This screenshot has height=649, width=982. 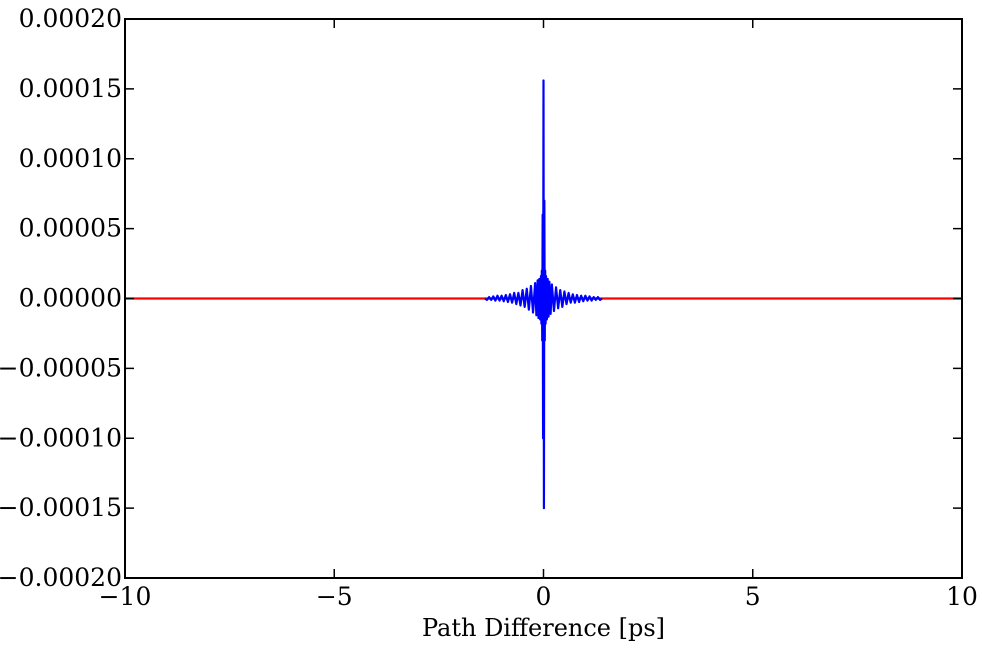 What do you see at coordinates (70, 228) in the screenshot?
I see `y-tick-label: 0.00005` at bounding box center [70, 228].